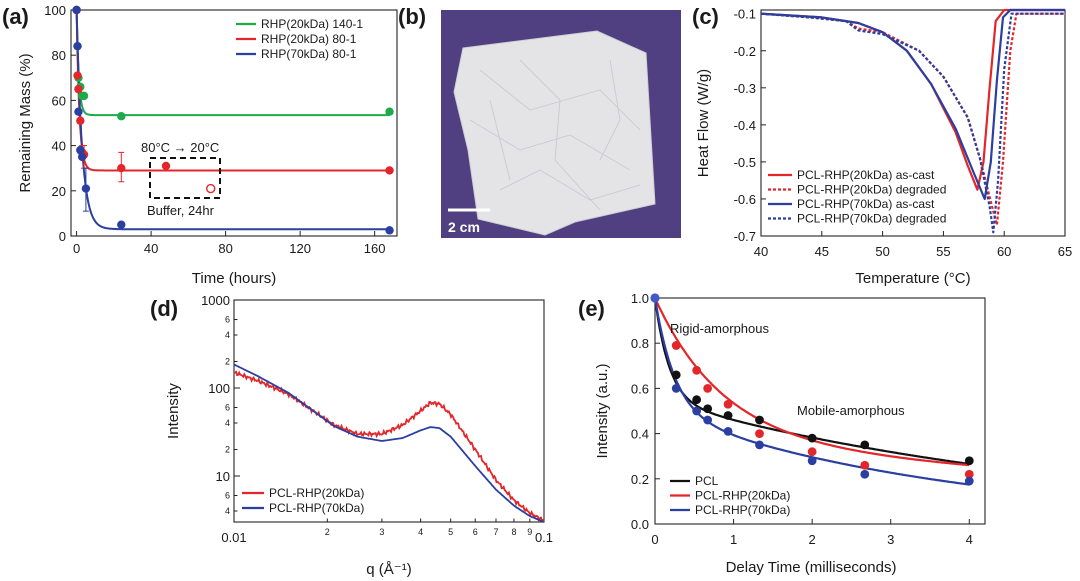 The image size is (1080, 581). Describe the element at coordinates (745, 88) in the screenshot. I see `y-tick-label--0.3: -0.3` at that location.